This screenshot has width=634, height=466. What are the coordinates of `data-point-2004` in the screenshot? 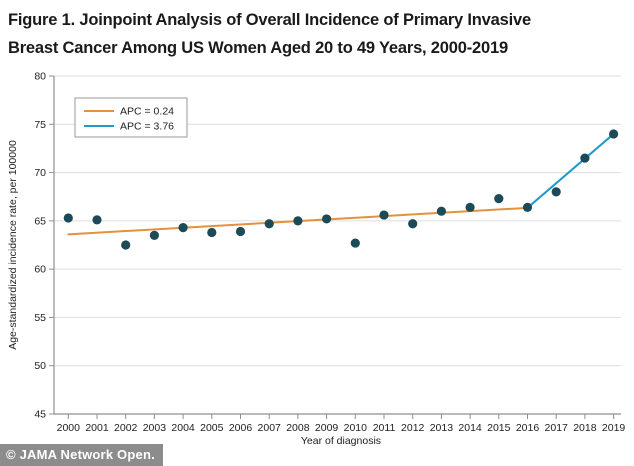 It's located at (183, 228).